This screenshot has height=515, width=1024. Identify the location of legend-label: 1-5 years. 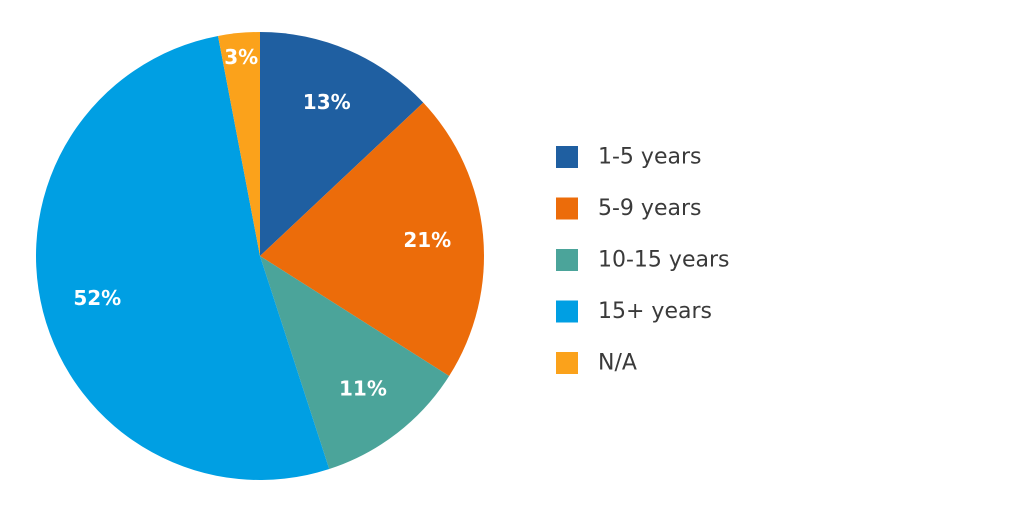
(649, 157).